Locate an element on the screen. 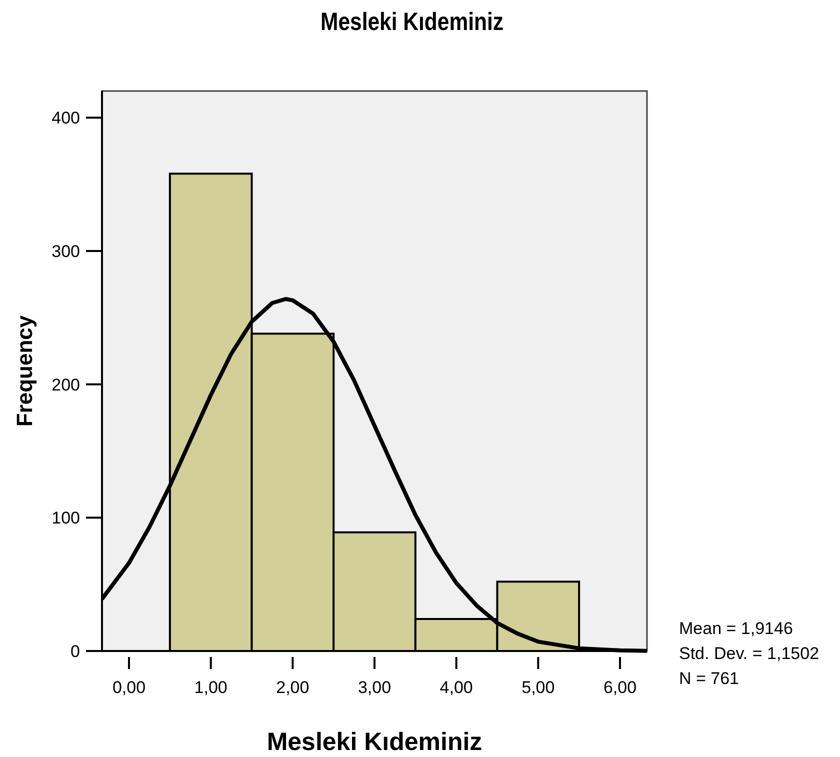 Image resolution: width=840 pixels, height=757 pixels. x-tick-label: 3,00 is located at coordinates (375, 687).